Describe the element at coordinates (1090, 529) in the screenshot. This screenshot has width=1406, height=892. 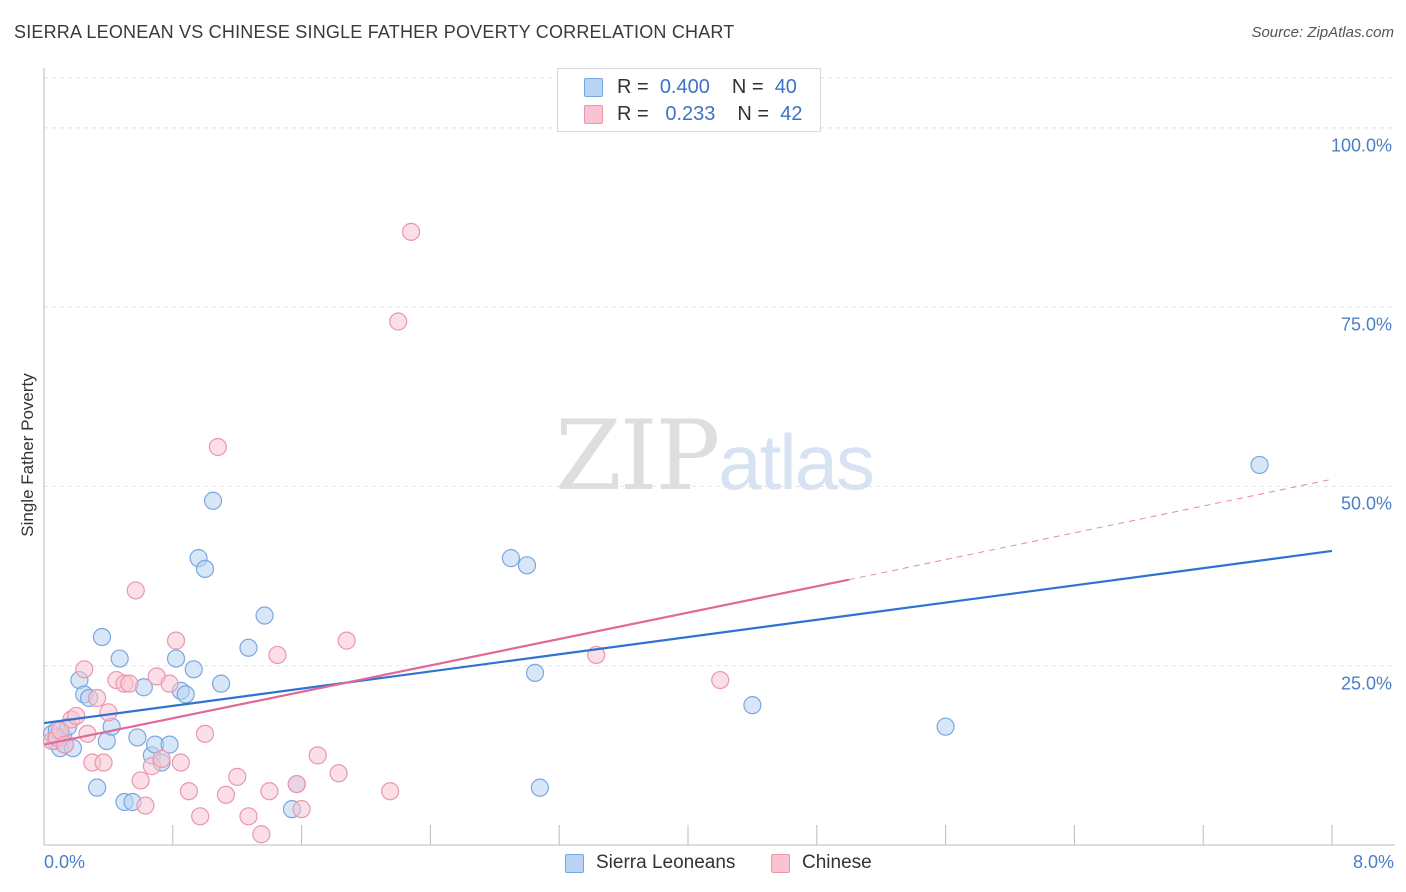
I see `chinese-trendline-extension` at that location.